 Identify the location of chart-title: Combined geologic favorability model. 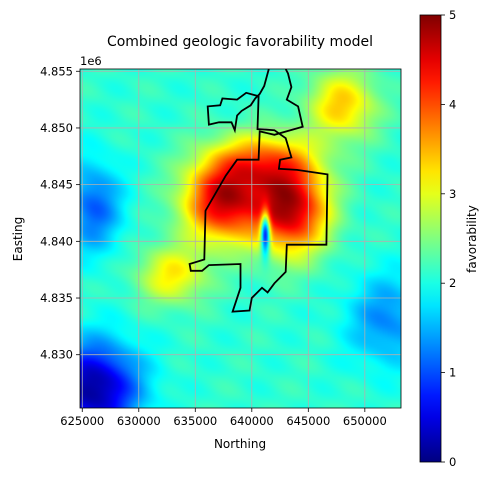
(240, 42).